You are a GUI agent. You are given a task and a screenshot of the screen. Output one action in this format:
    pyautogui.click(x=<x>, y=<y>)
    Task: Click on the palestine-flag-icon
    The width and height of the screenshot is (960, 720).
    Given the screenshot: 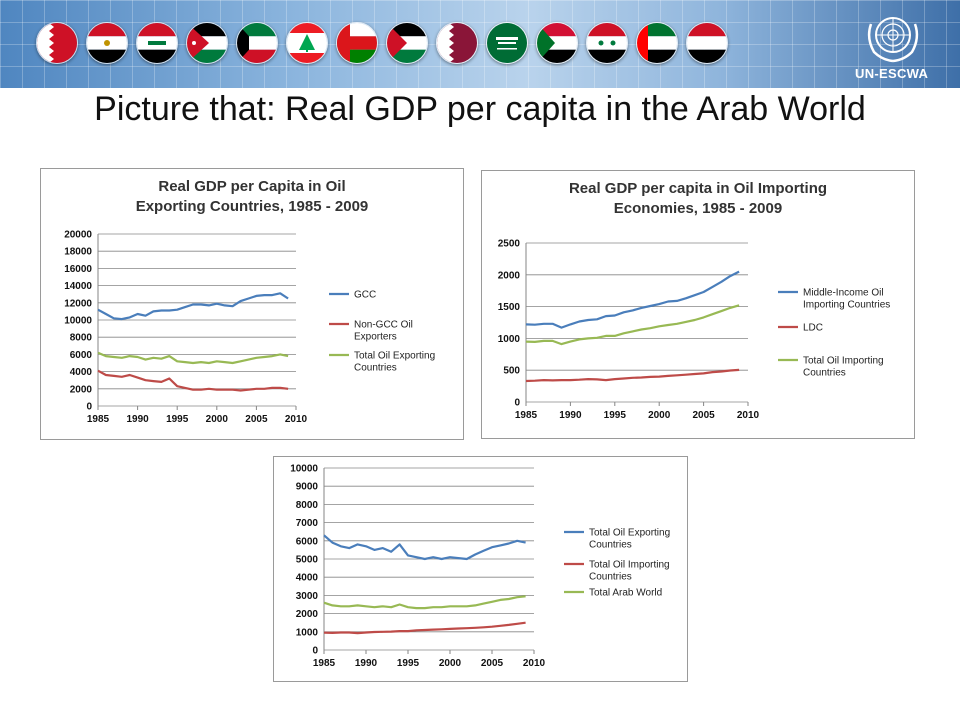 What is the action you would take?
    pyautogui.click(x=407, y=43)
    